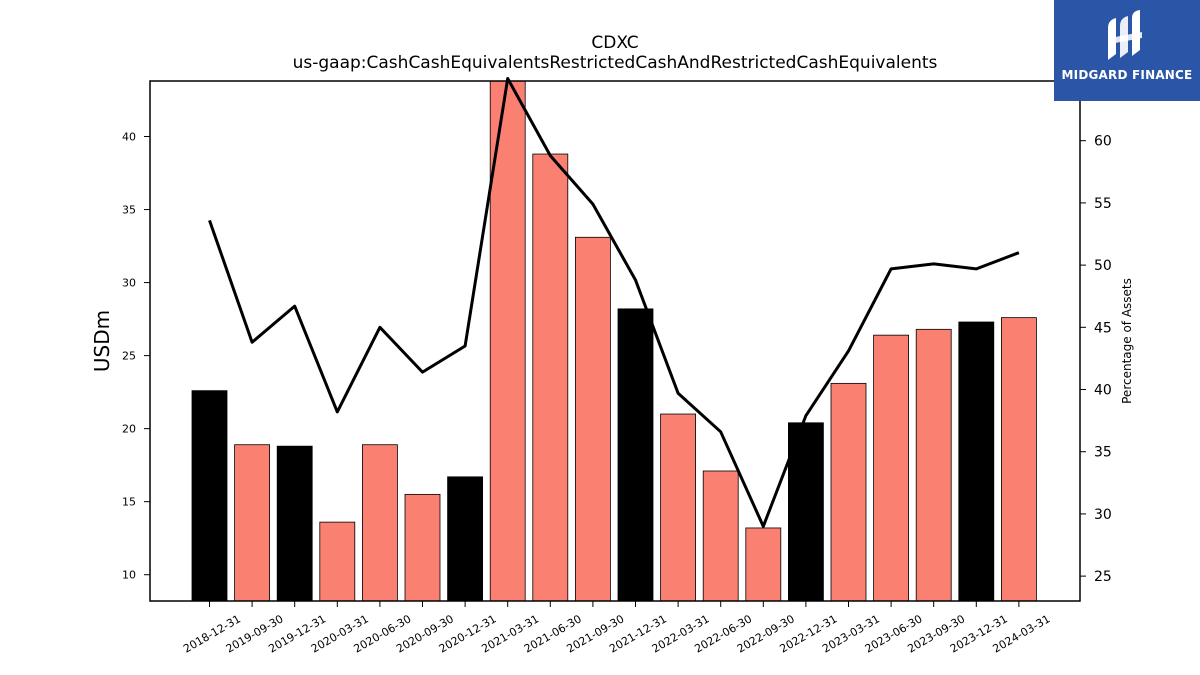  Describe the element at coordinates (129, 429) in the screenshot. I see `y-tick-label: 20` at that location.